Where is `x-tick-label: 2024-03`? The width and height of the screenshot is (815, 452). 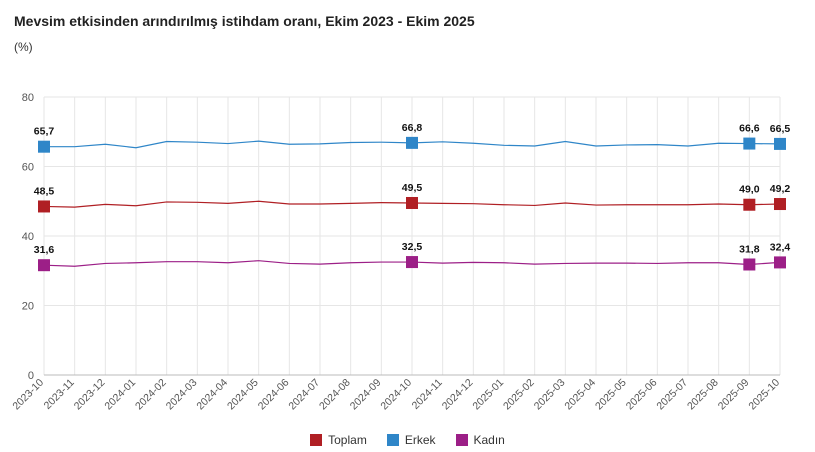
x-tick-label: 2024-03 is located at coordinates (182, 395).